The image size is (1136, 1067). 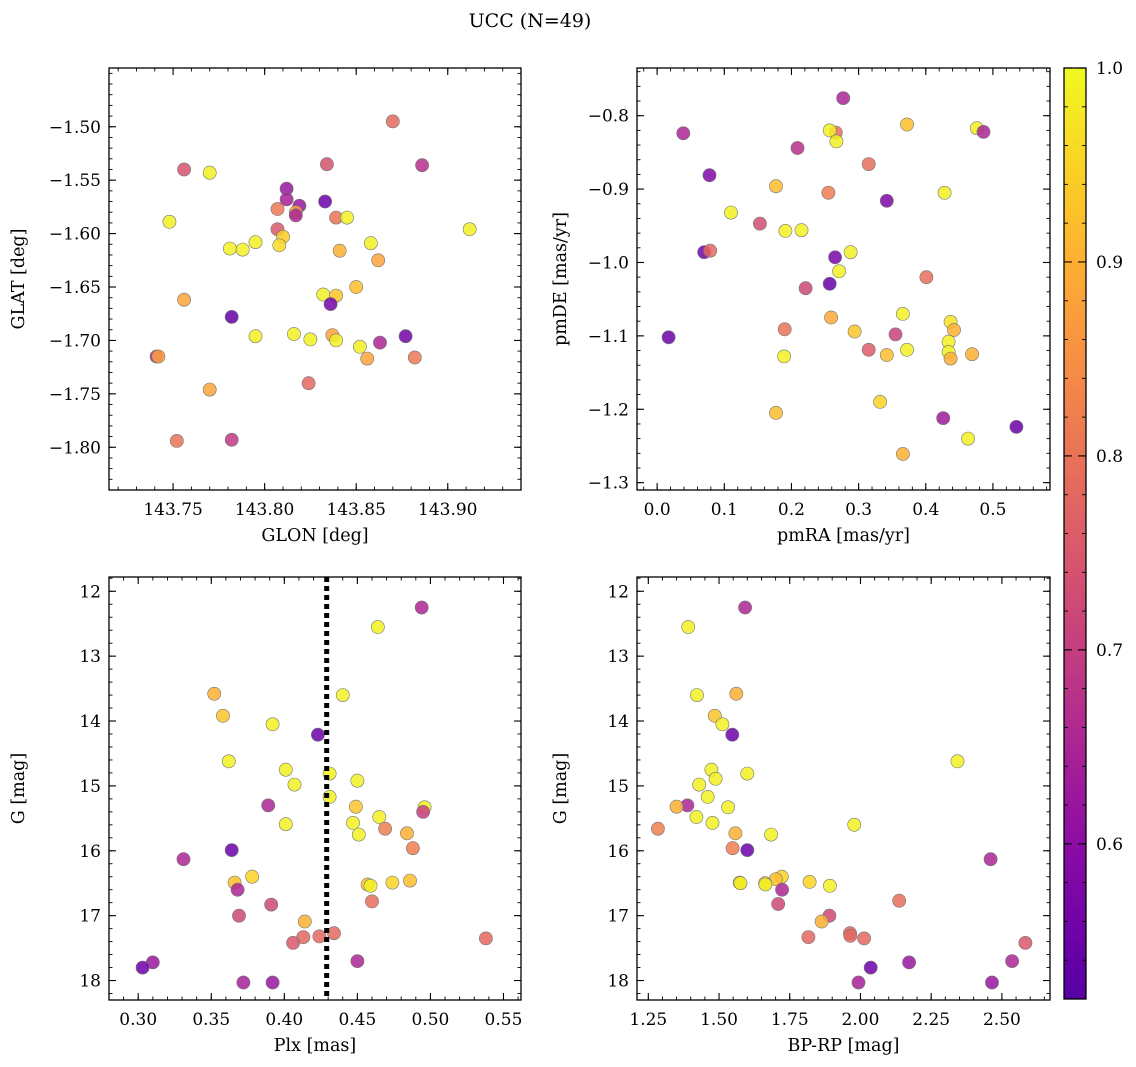 I want to click on y-tick-label: −1.2, so click(x=608, y=410).